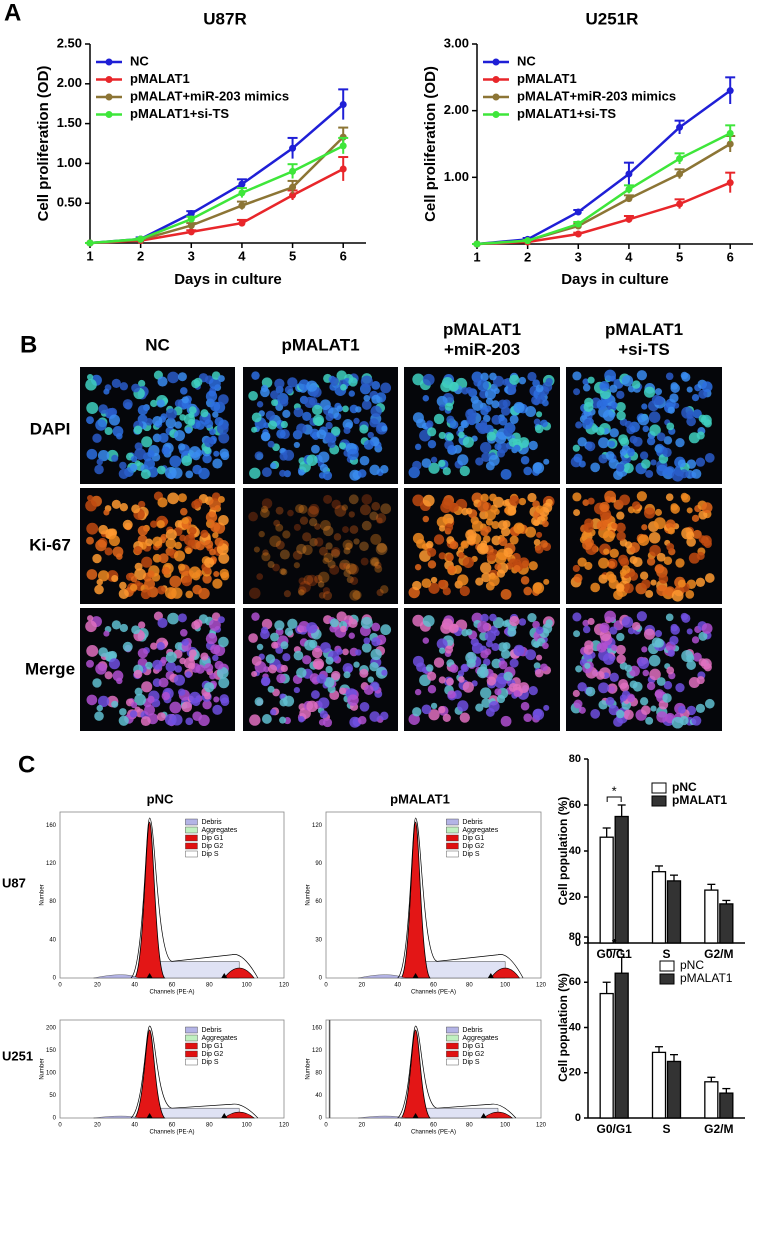 This screenshot has width=757, height=1236. Describe the element at coordinates (209, 95) in the screenshot. I see `legend-label: pMALAT+miR-203 mimics` at that location.